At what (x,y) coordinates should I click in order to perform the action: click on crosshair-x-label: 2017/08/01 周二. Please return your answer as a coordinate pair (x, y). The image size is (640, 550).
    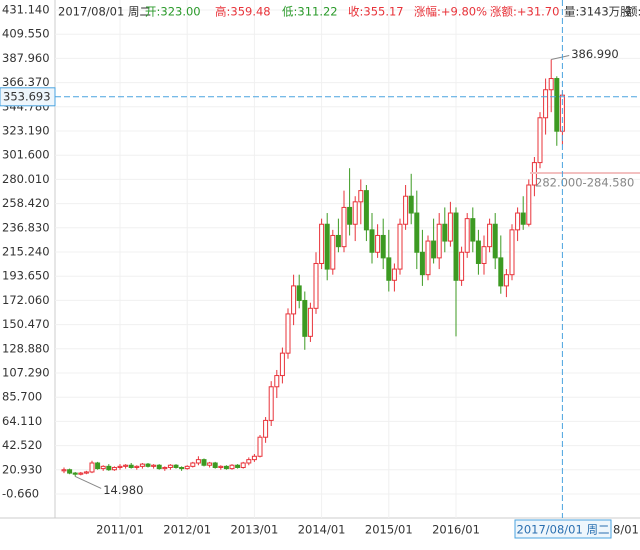
    Looking at the image, I should click on (563, 530).